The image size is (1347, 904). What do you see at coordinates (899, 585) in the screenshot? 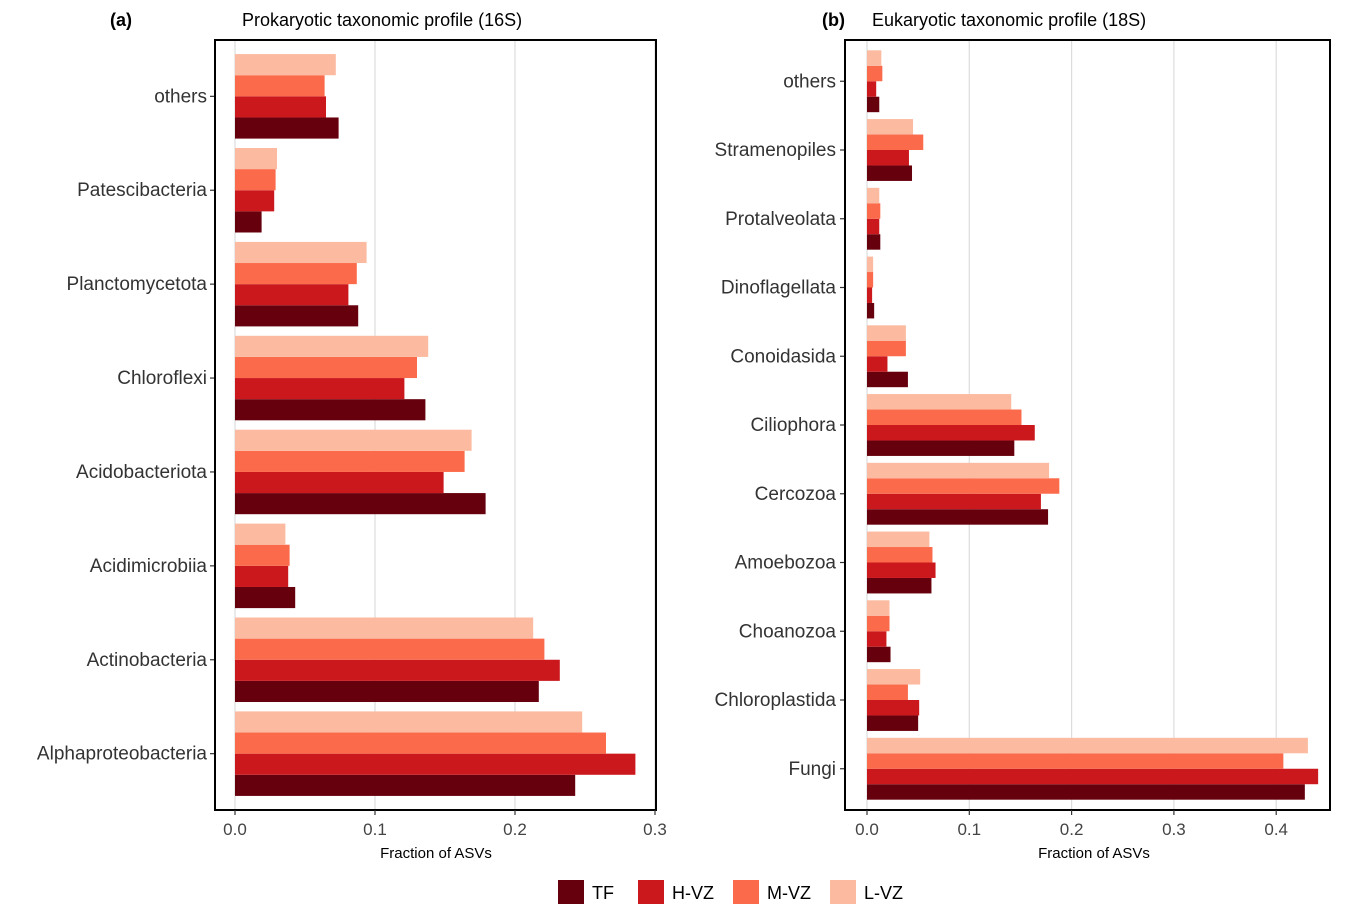
I see `bar-b-amoebozoa-tf` at bounding box center [899, 585].